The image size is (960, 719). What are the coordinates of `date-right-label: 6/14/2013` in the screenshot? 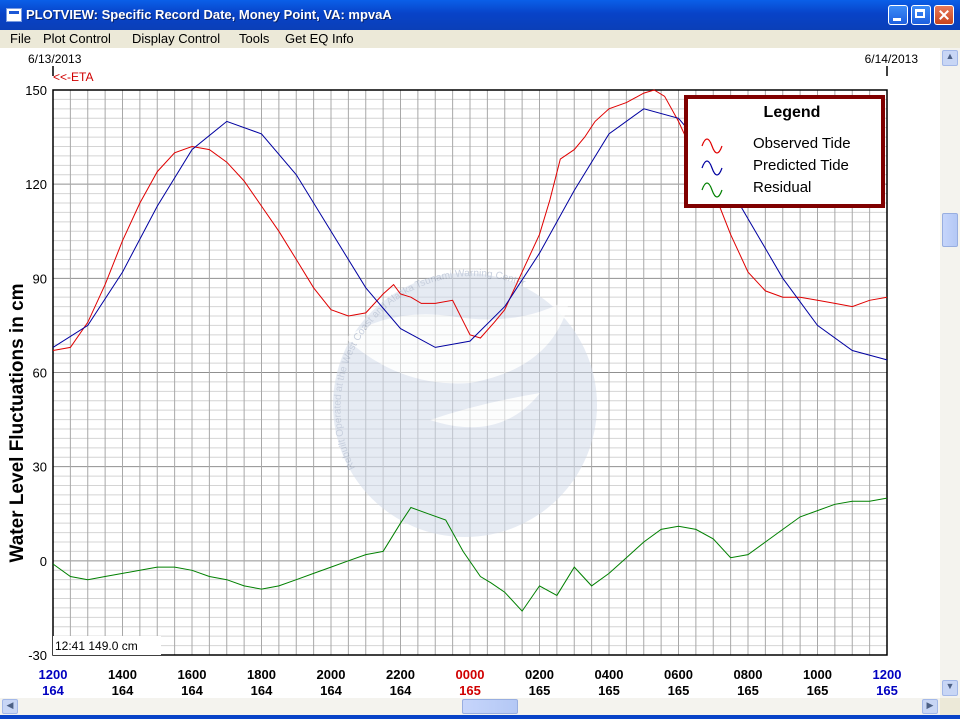 It's located at (892, 59).